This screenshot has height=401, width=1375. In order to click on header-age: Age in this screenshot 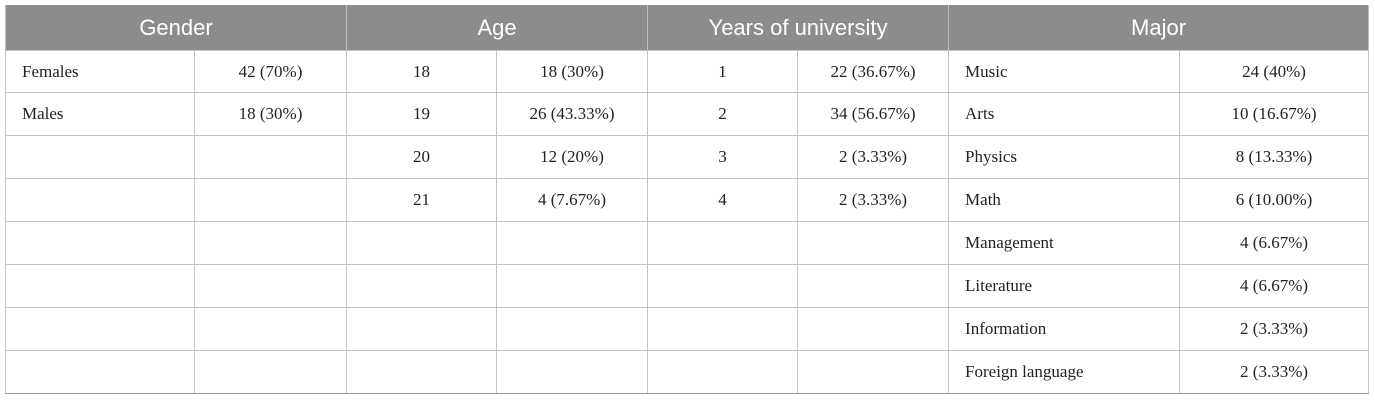, I will do `click(497, 28)`.